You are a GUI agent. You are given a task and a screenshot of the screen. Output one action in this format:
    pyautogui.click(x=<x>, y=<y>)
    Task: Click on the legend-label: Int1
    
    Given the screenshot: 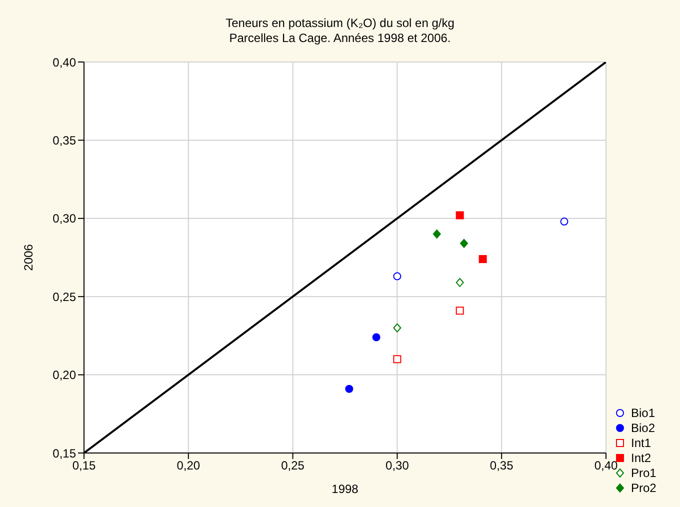 What is the action you would take?
    pyautogui.click(x=641, y=443)
    